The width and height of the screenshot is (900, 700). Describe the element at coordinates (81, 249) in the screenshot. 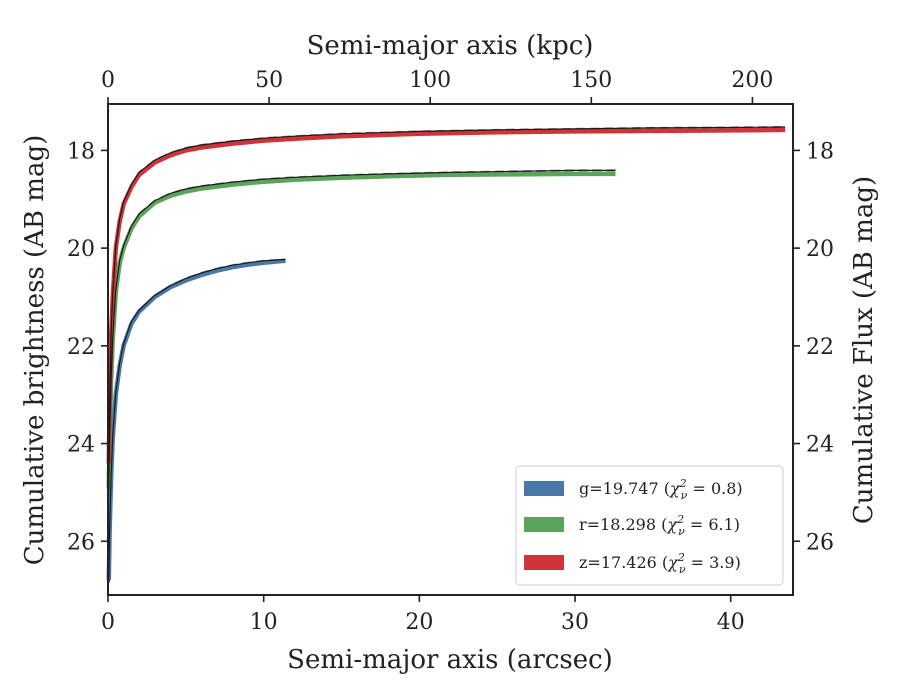

I see `y-tick-label: 20` at that location.